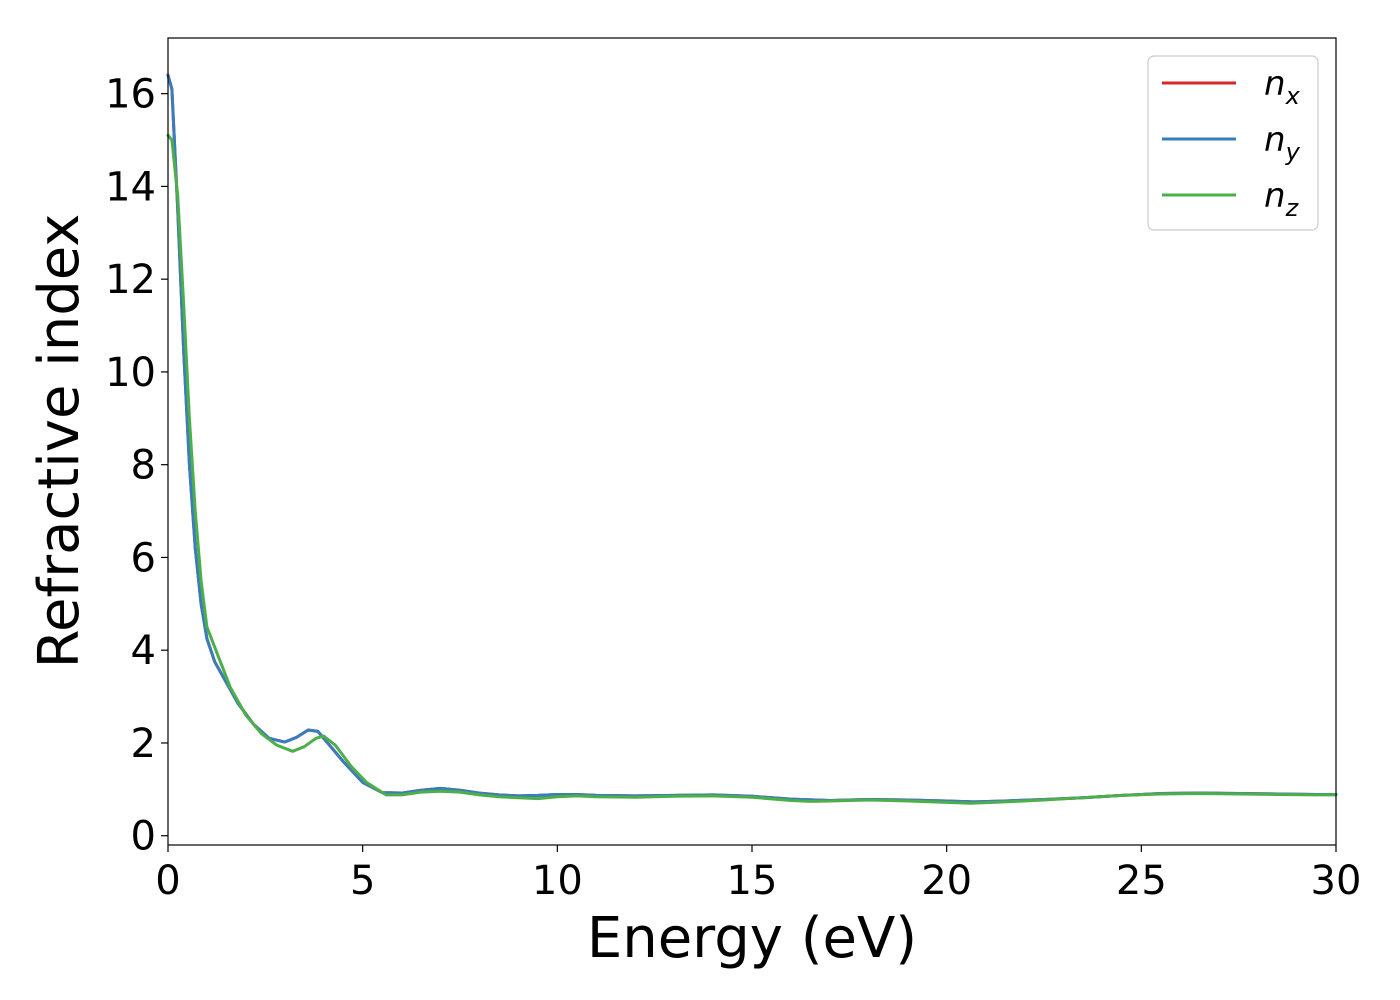 Image resolution: width=1400 pixels, height=1000 pixels. Describe the element at coordinates (1336, 881) in the screenshot. I see `x-tick-label: 30` at that location.